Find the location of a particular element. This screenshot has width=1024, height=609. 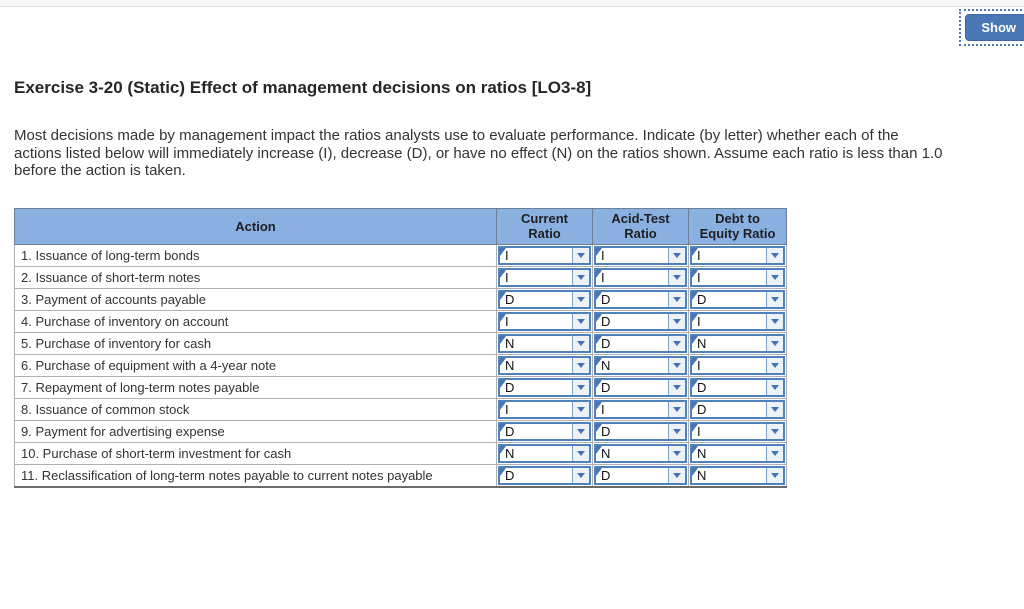

current-ratio-cell: D is located at coordinates (544, 299).